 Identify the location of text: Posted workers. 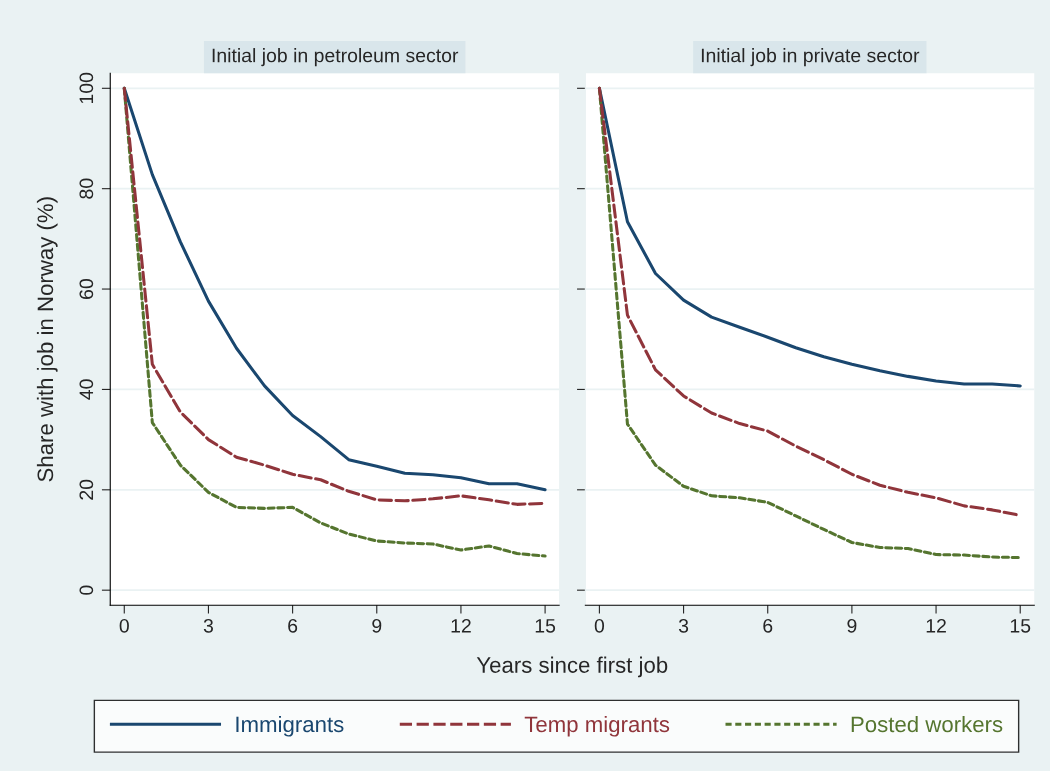
(927, 724).